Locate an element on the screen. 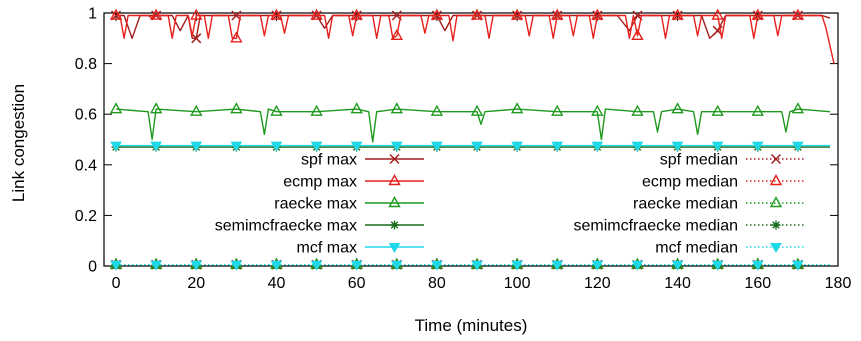  legend-label: spf median is located at coordinates (699, 160).